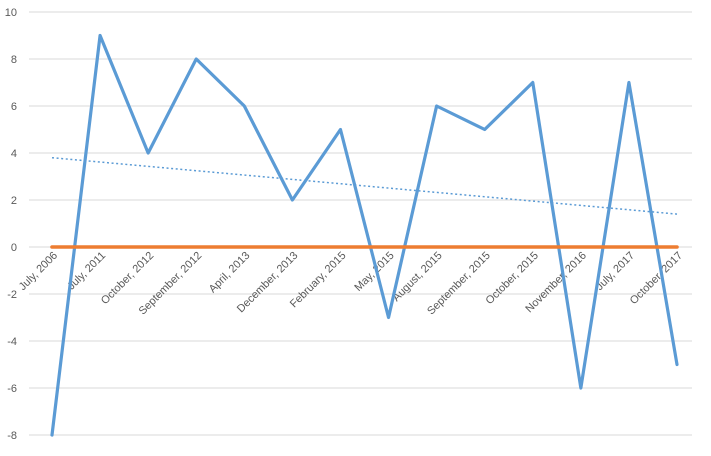 The height and width of the screenshot is (456, 711). I want to click on y-axis-tick-label: 6, so click(14, 107).